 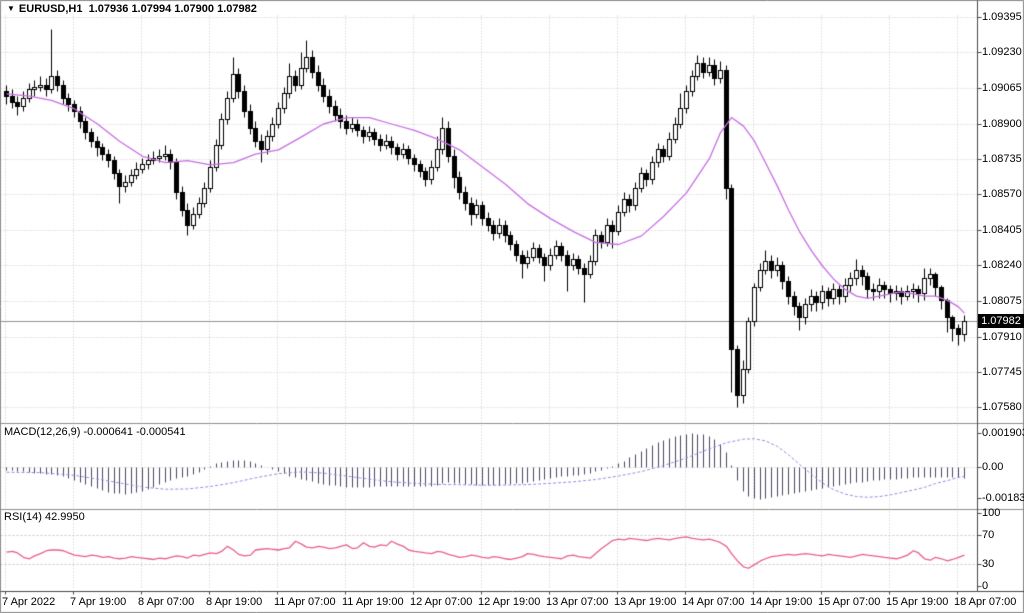 What do you see at coordinates (1002, 124) in the screenshot?
I see `price-axis-label: 1.08900` at bounding box center [1002, 124].